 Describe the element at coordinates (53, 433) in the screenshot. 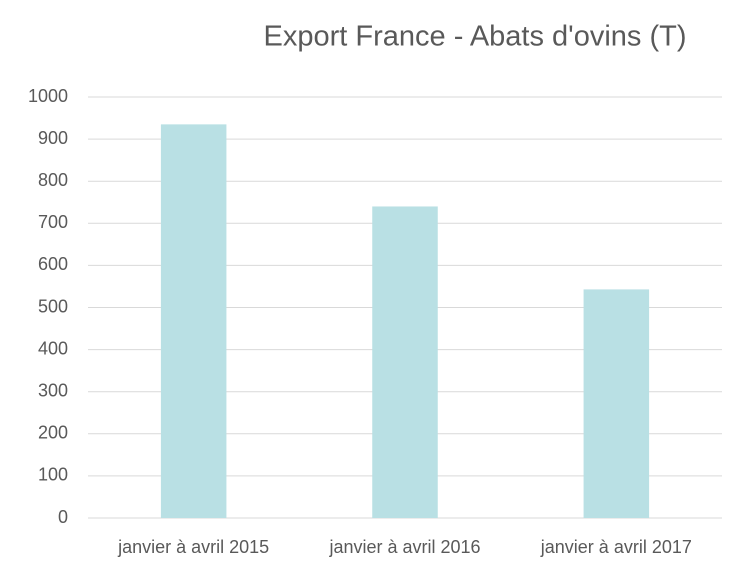

I see `y-tick-label: 200` at that location.